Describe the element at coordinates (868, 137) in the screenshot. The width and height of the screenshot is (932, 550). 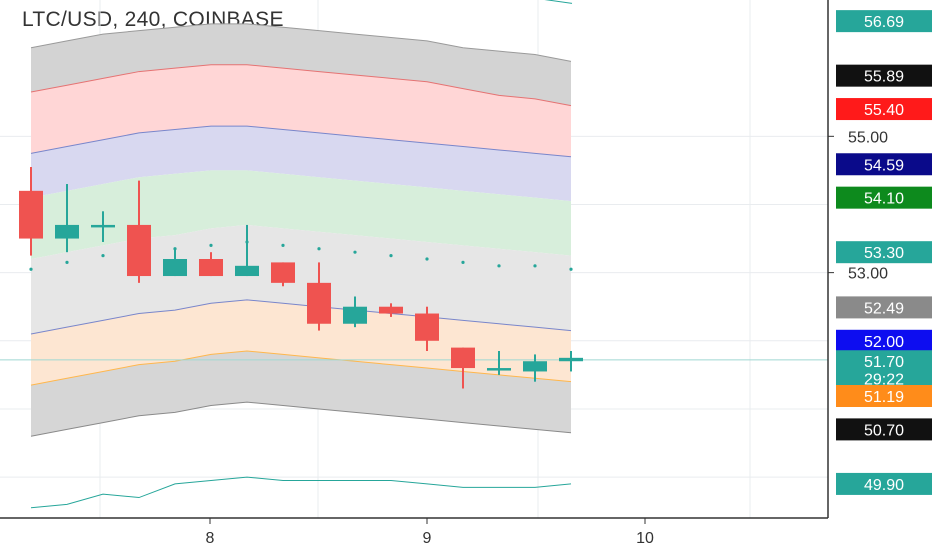
I see `y-tick-label: 55.00` at that location.